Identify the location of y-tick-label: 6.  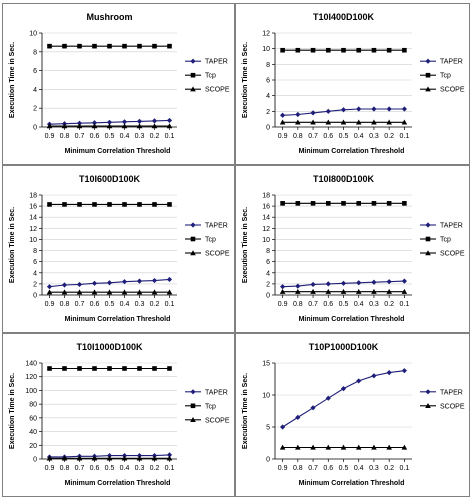
(268, 262).